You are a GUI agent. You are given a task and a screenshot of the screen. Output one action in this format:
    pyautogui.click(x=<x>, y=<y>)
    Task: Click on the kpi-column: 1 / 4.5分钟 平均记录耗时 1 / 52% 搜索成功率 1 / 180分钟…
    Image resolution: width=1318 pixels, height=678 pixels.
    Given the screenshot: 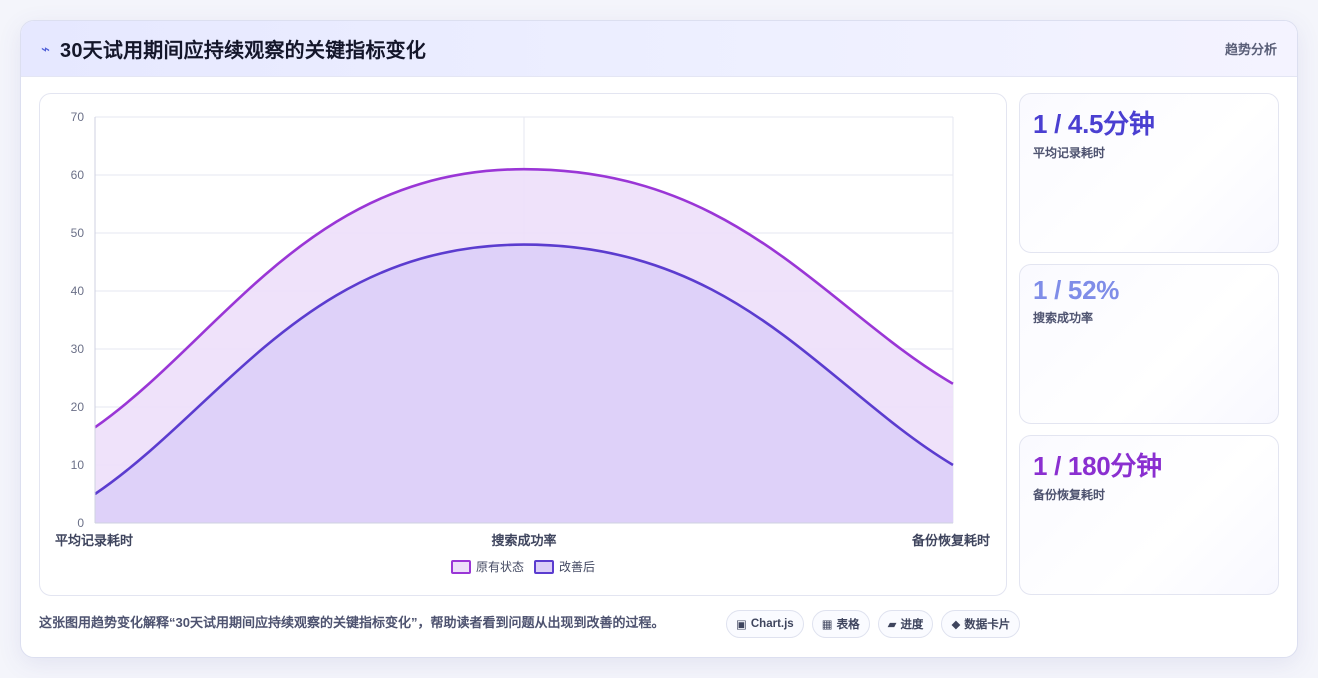 What is the action you would take?
    pyautogui.click(x=1149, y=349)
    